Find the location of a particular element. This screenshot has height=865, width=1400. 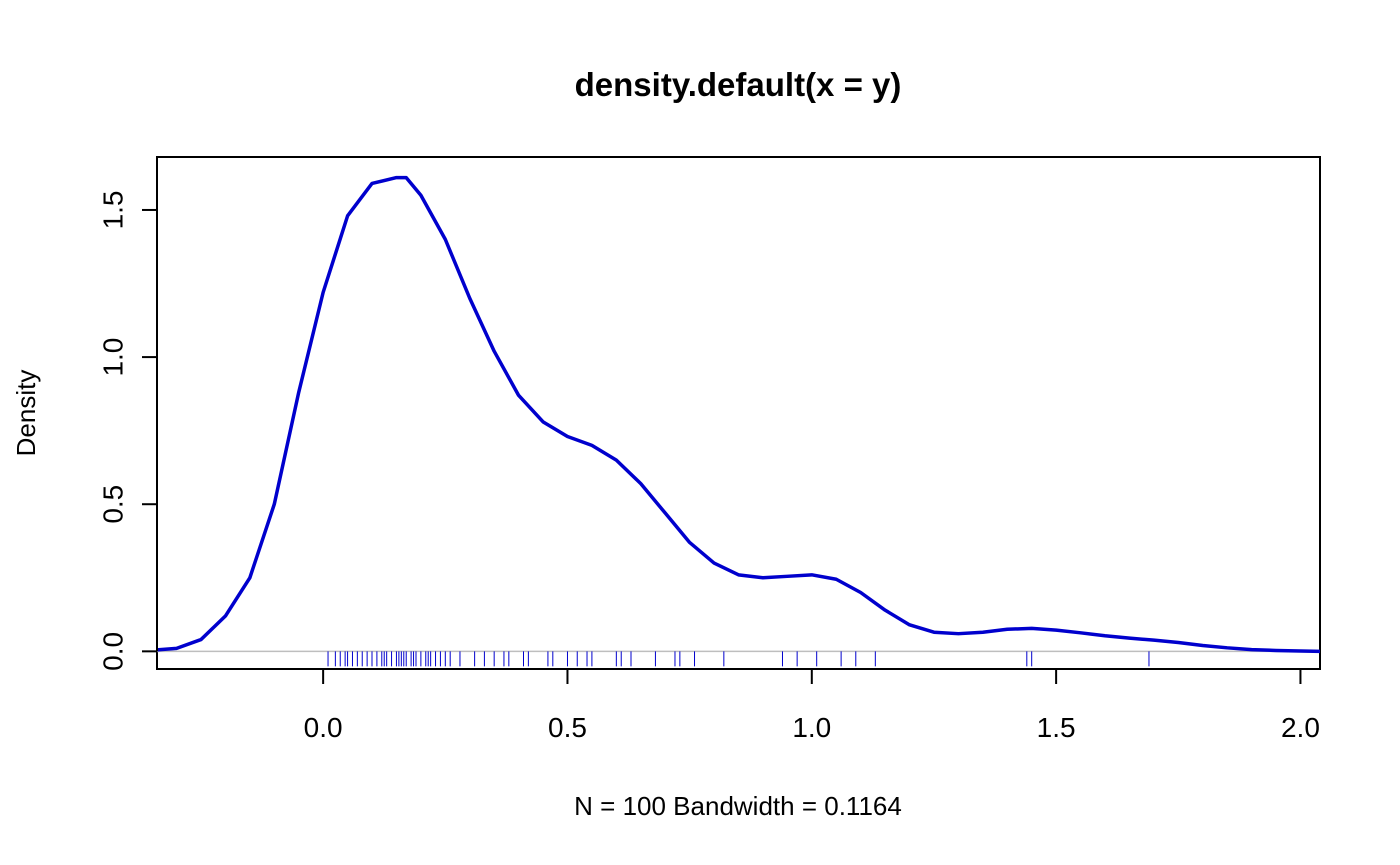

x-tick-label: 0.5 is located at coordinates (567, 727).